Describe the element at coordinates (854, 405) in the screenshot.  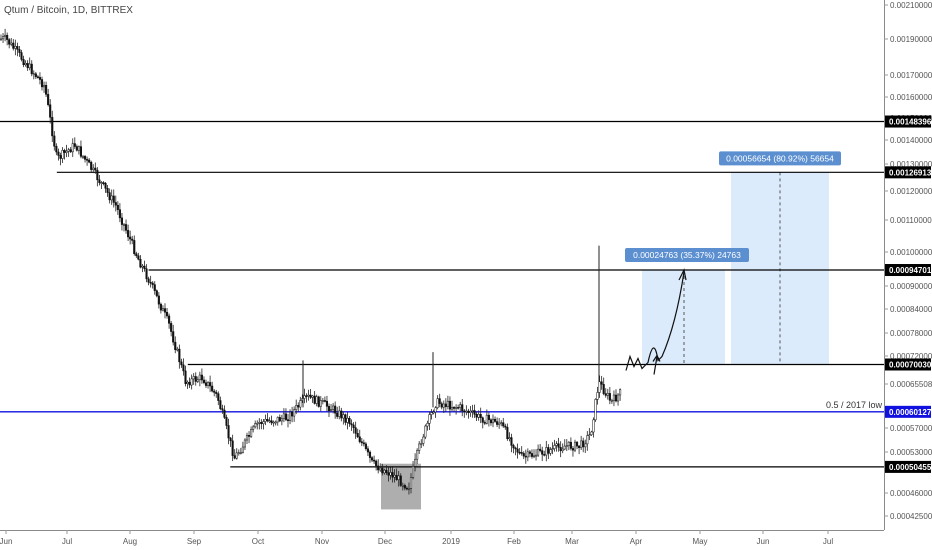
I see `level-note: 0.5 / 2017 low` at that location.